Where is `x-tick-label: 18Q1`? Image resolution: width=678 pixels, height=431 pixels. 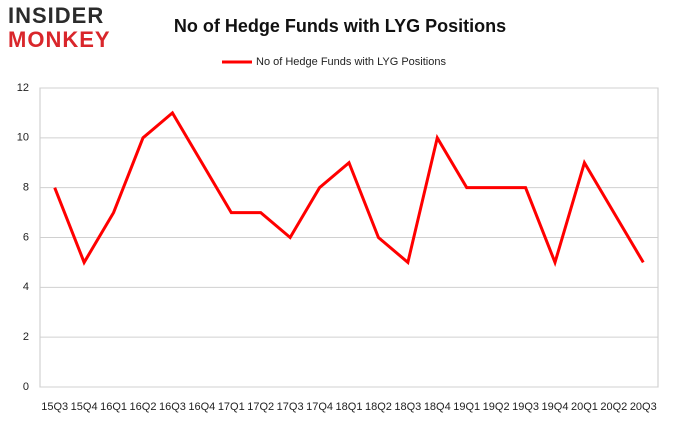 x-tick-label: 18Q1 is located at coordinates (349, 407).